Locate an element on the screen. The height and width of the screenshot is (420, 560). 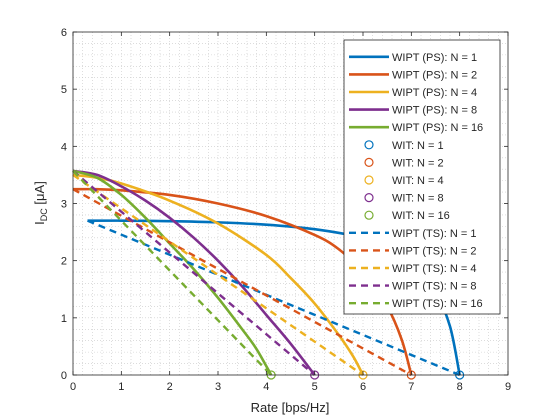
legend-label: WIPT (TS): N = 8 is located at coordinates (434, 287).